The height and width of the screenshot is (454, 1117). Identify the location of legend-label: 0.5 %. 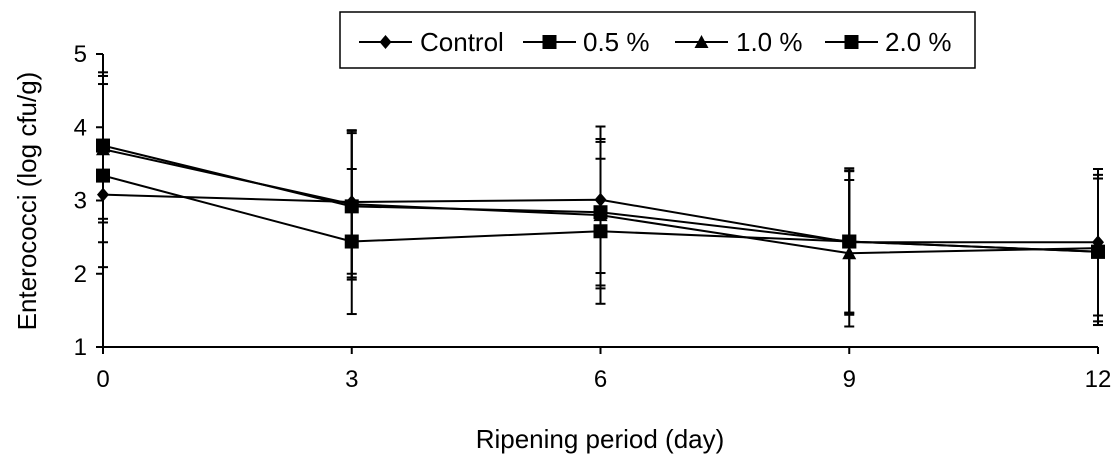
(616, 42).